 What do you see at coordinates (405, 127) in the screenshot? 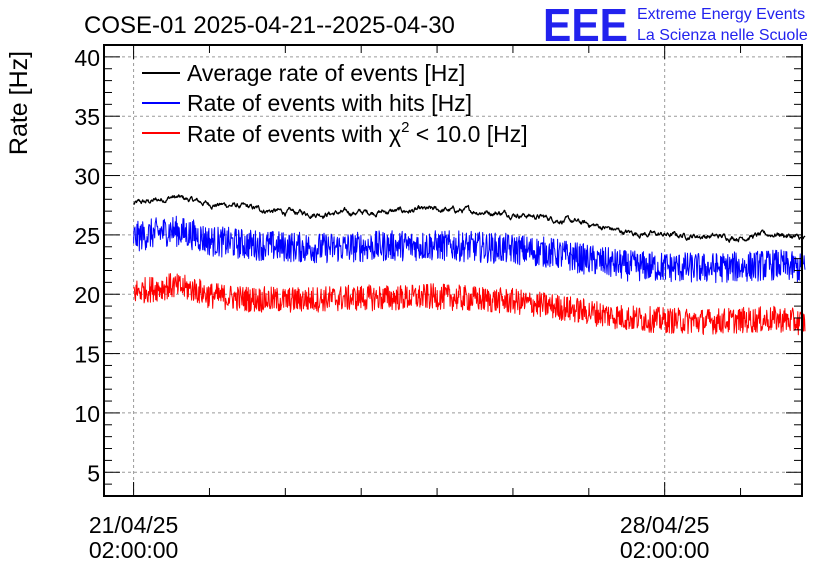
I see `legend-chi2-power: 2` at bounding box center [405, 127].